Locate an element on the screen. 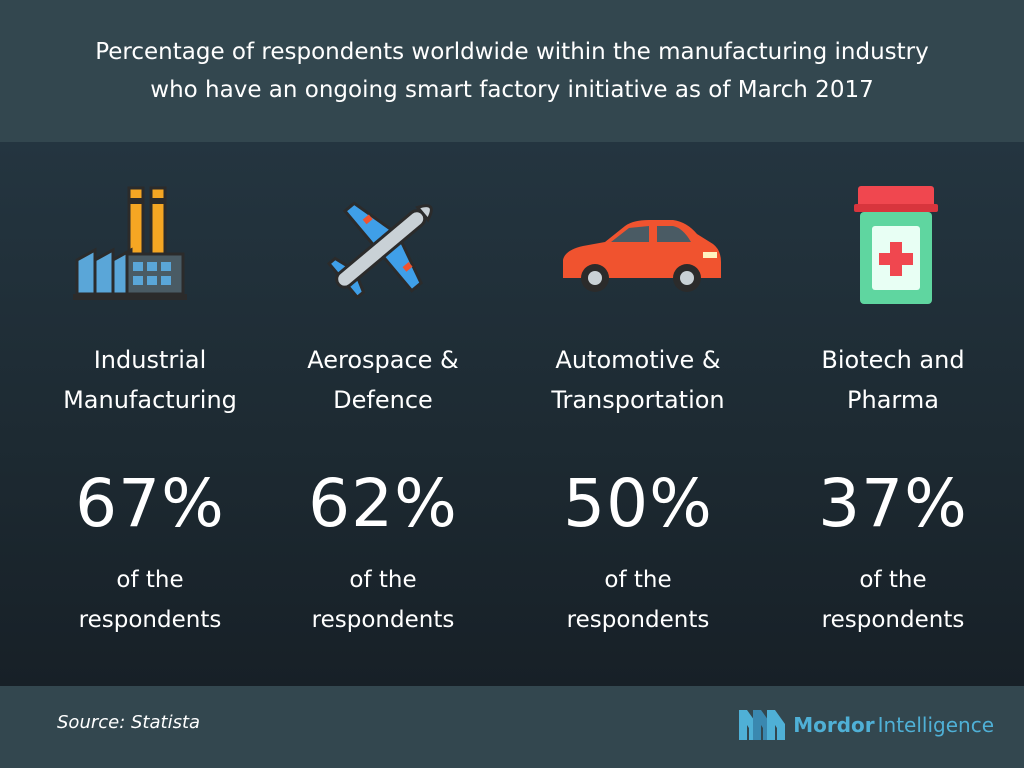  brand-logo: Mordor Intelligence is located at coordinates (866, 725).